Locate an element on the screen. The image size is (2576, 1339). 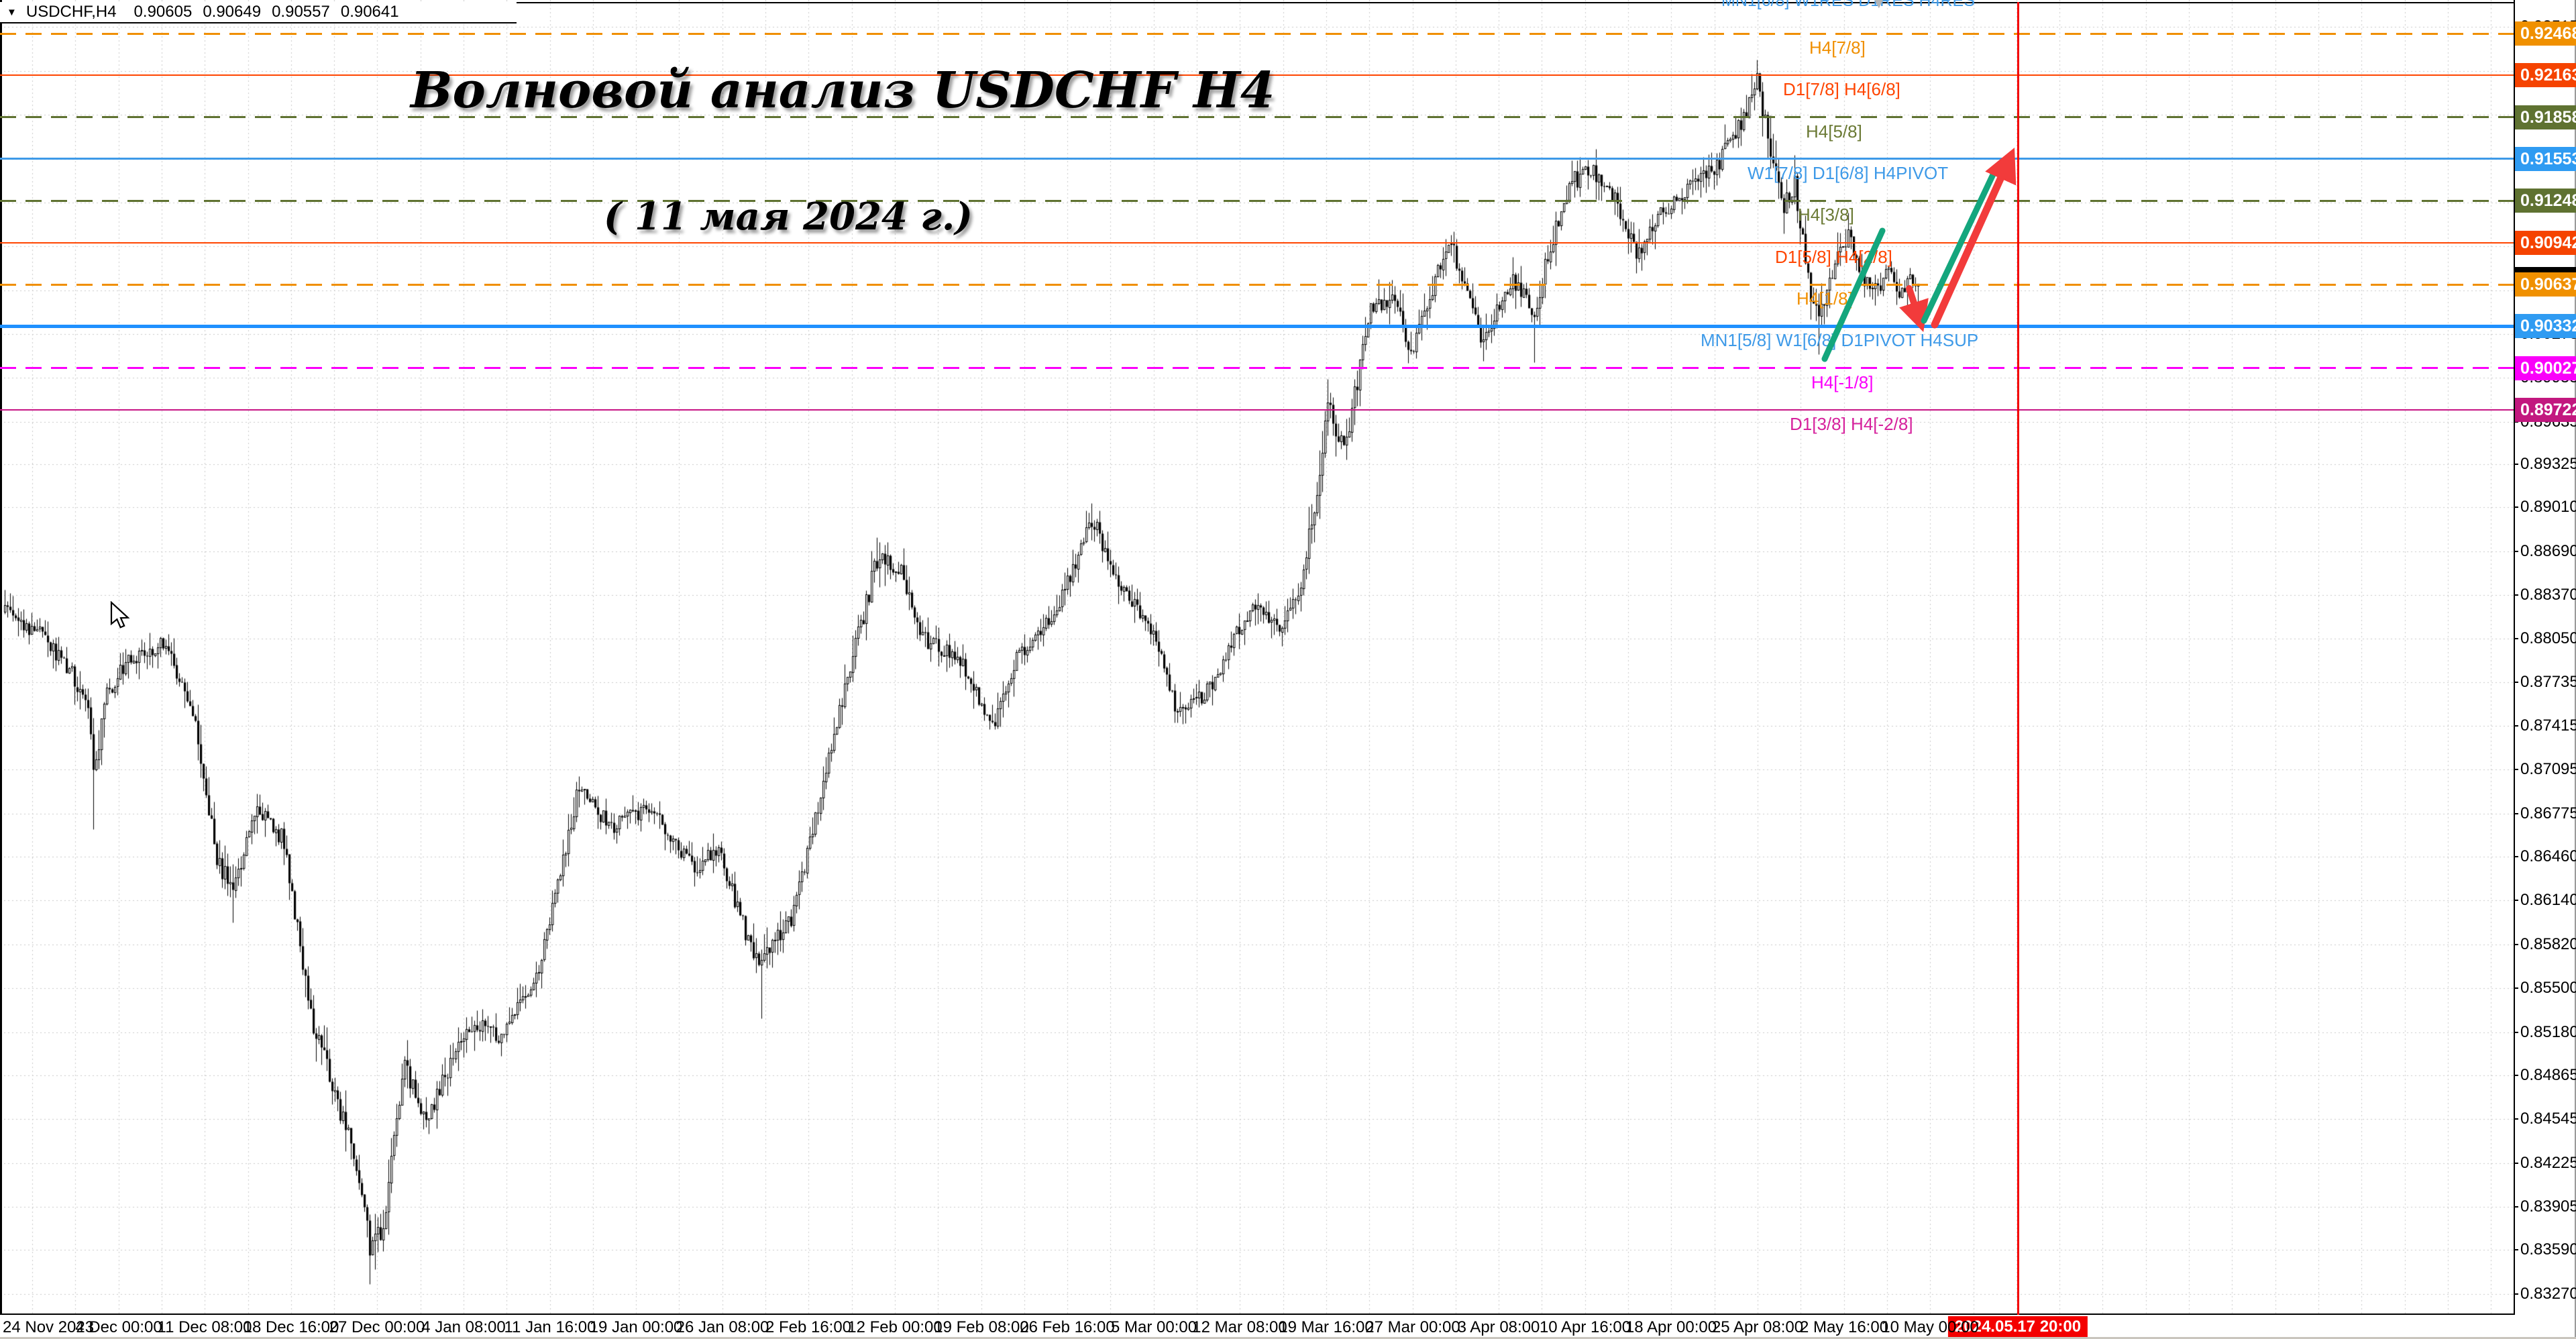
ohlc-open: 0.90605 is located at coordinates (163, 12).